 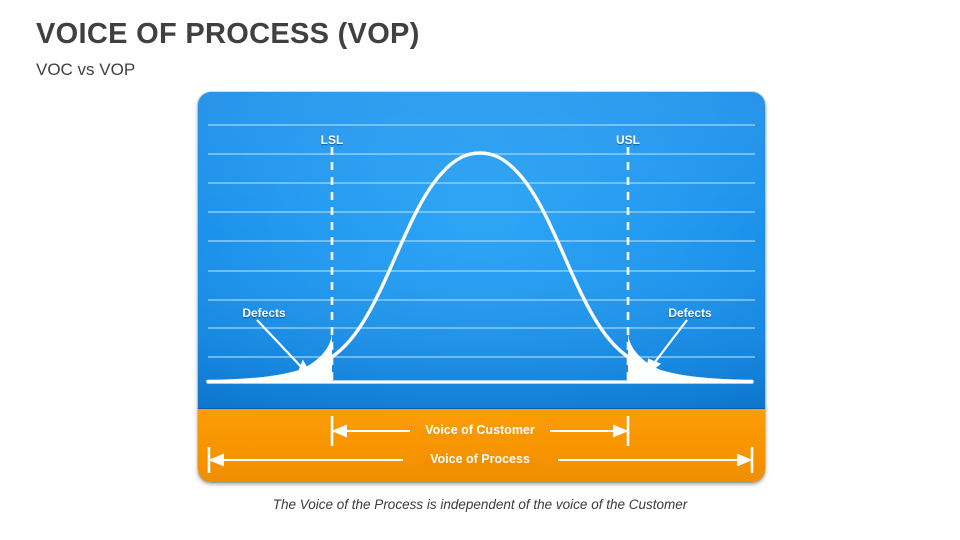 I want to click on lsl-label: LSL, so click(x=332, y=140).